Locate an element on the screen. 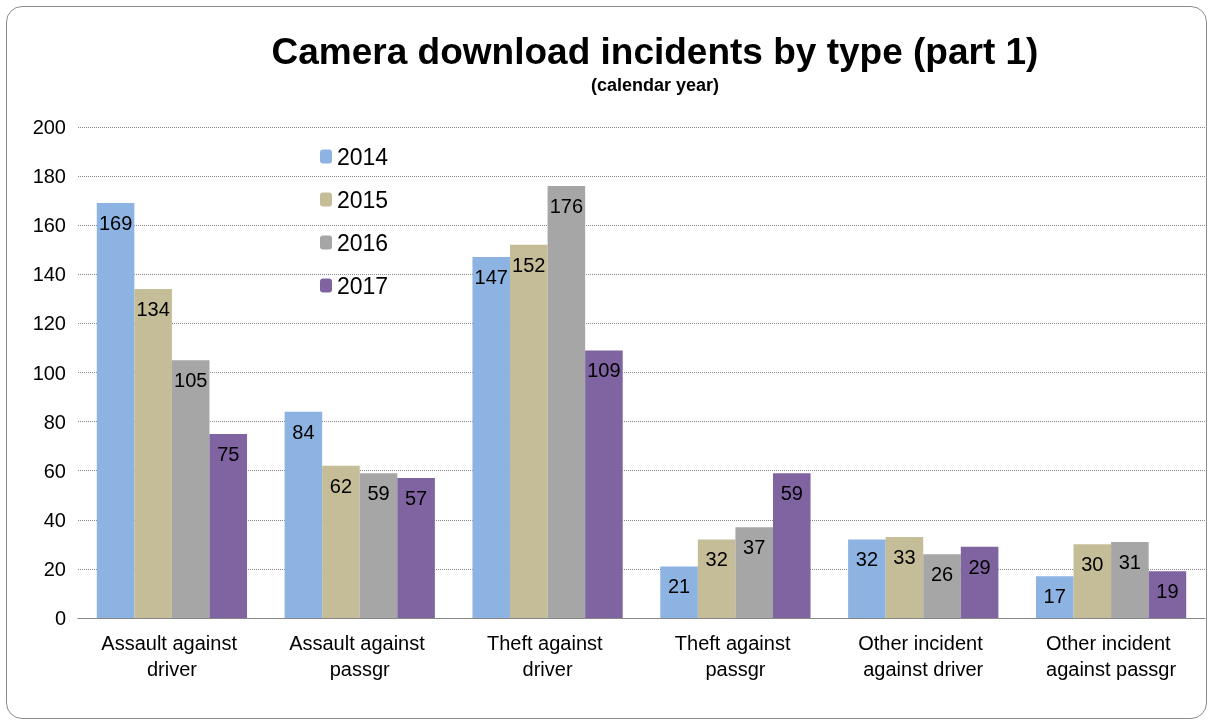  y-tick-label: 160 is located at coordinates (49, 225).